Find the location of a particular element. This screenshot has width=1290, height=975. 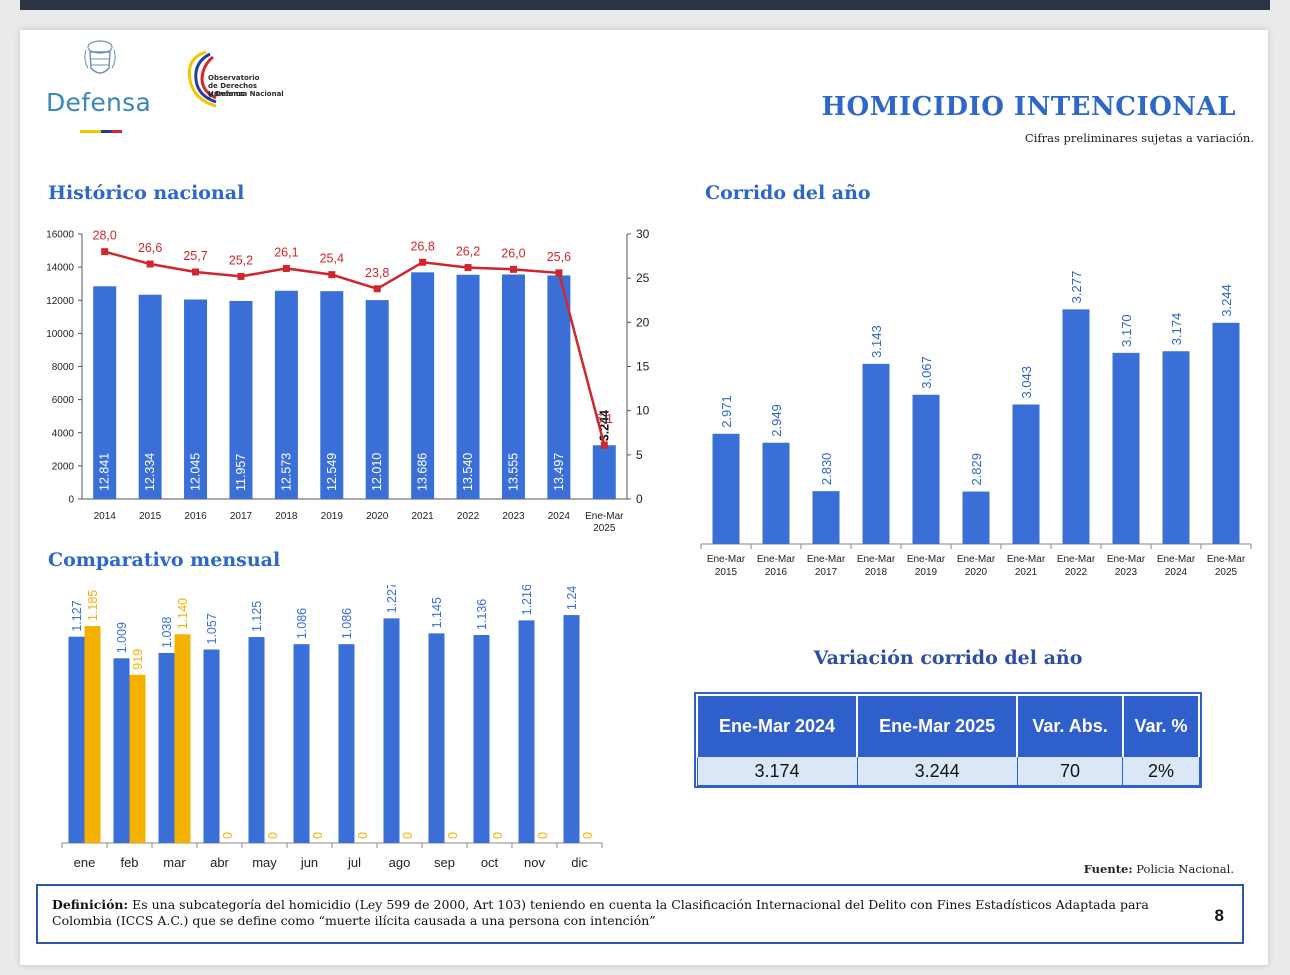

bar-value-label: 2.829 is located at coordinates (976, 469).